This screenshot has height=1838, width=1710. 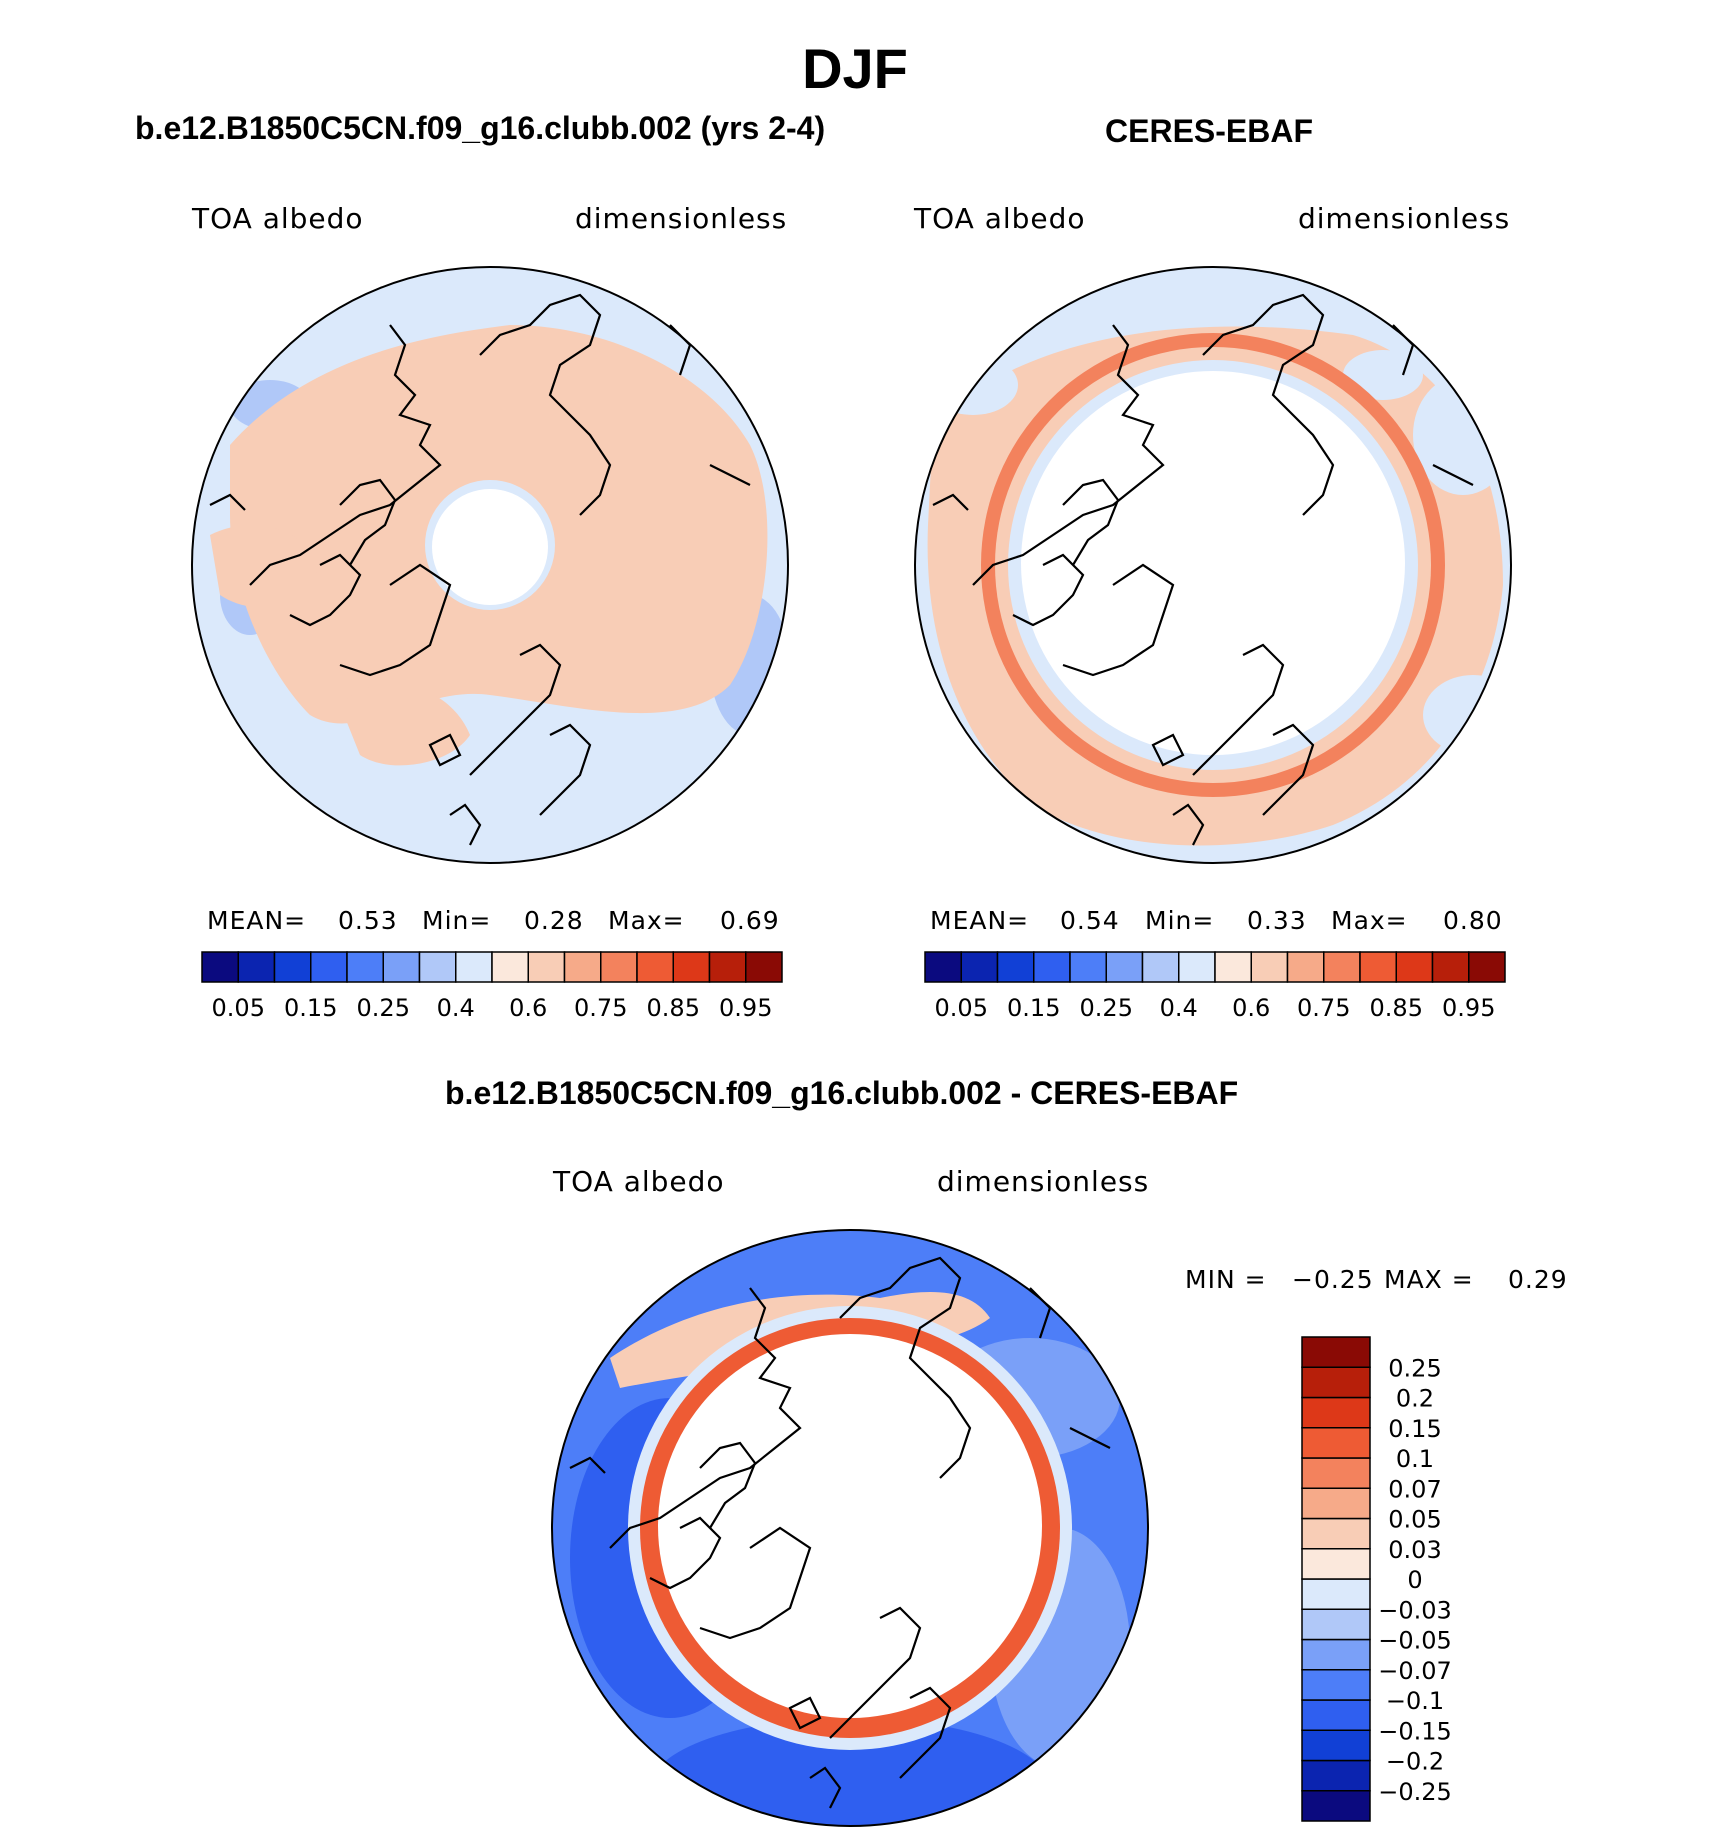 I want to click on diff-panel-colorbar-tick-label: 0.1, so click(x=1415, y=1459).